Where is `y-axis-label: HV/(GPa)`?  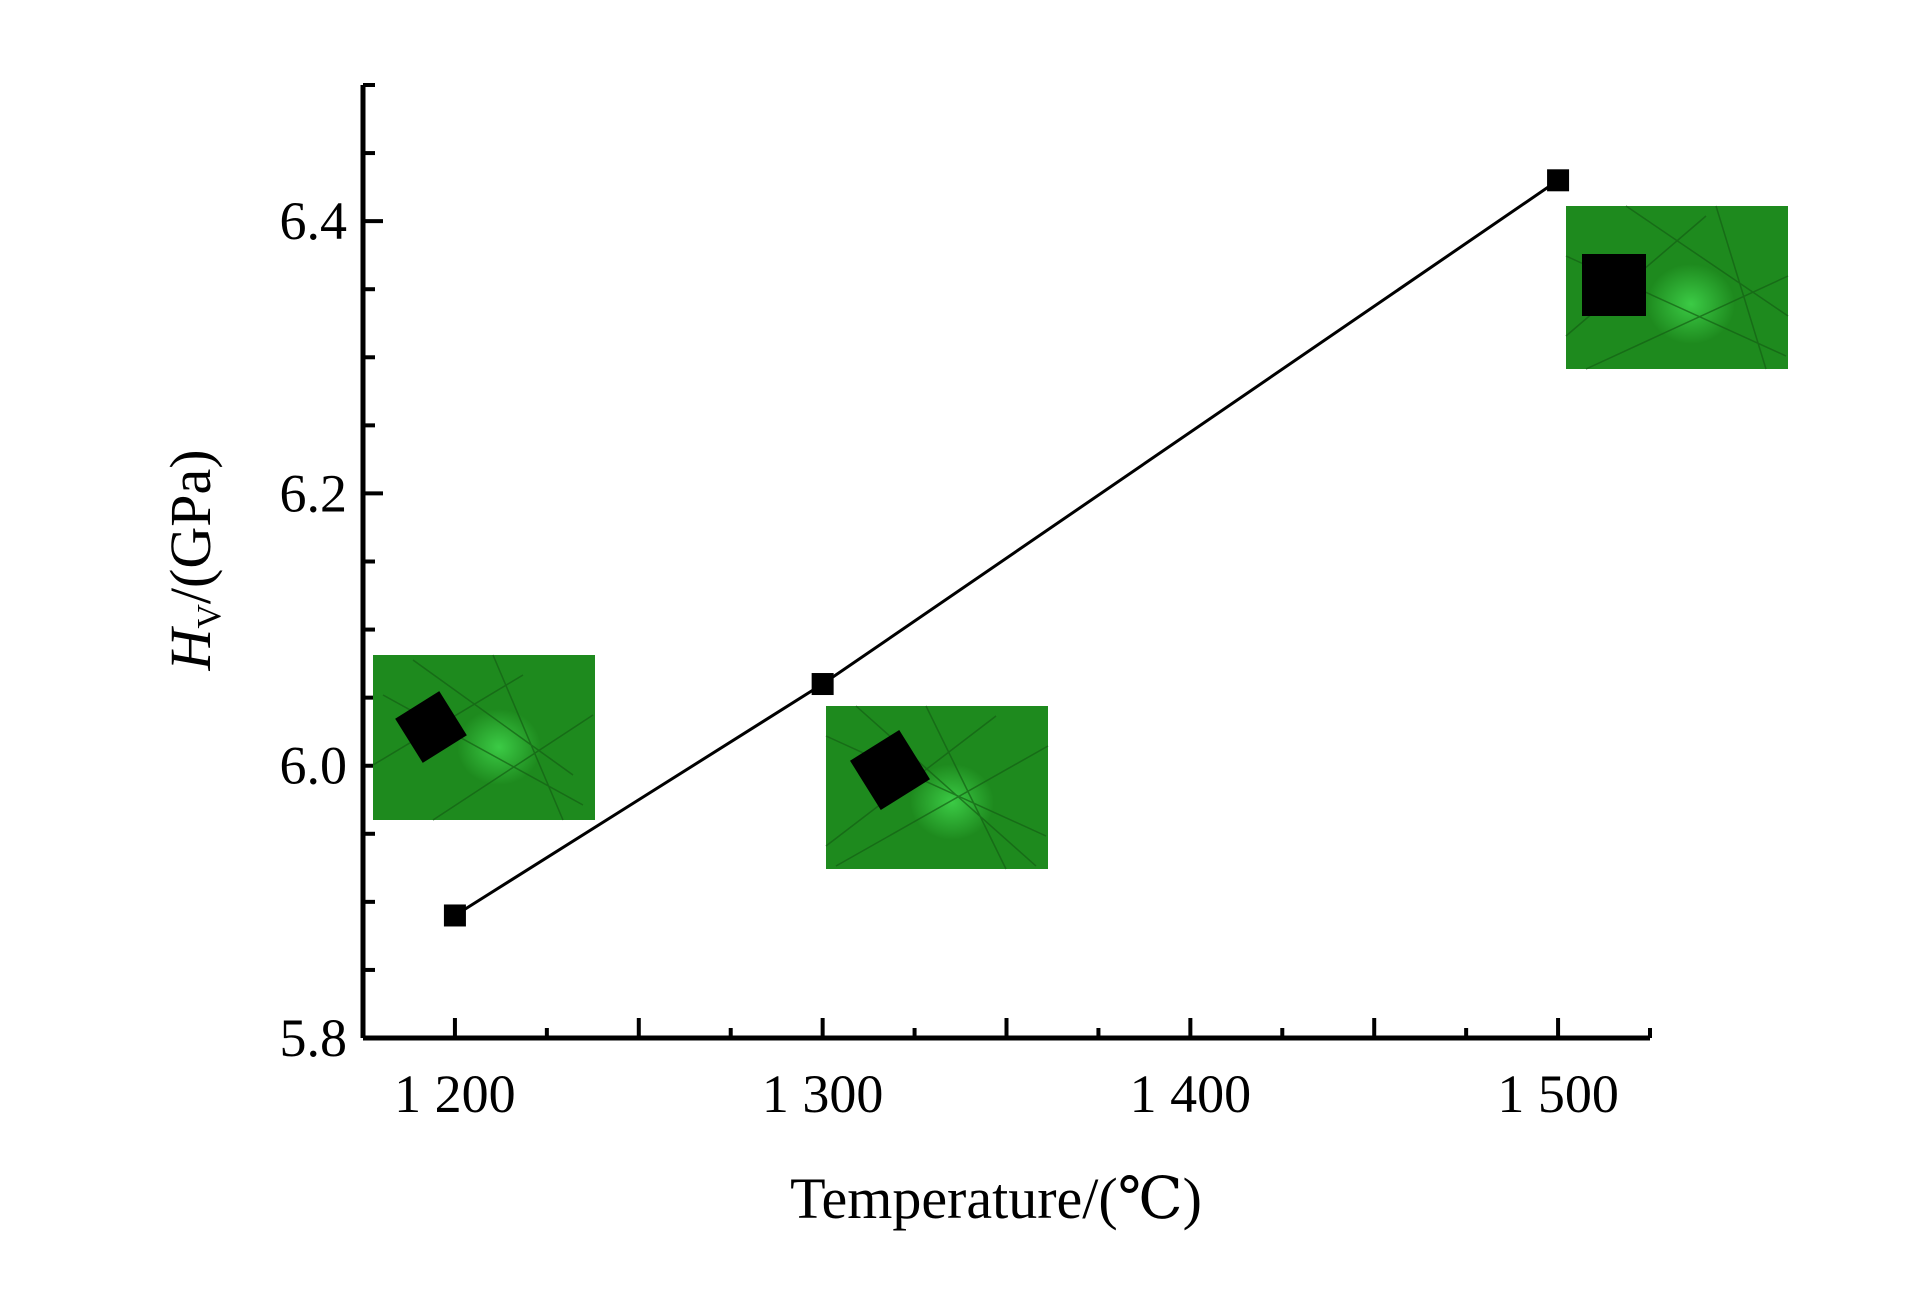 y-axis-label: HV/(GPa) is located at coordinates (193, 560).